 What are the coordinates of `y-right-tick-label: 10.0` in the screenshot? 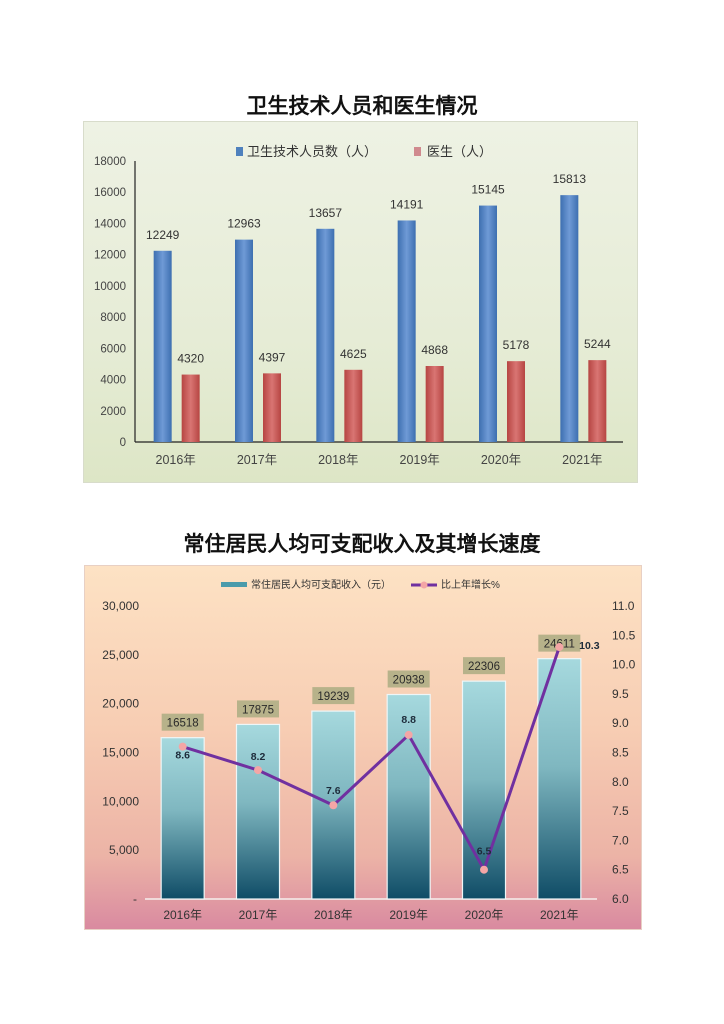 It's located at (624, 665).